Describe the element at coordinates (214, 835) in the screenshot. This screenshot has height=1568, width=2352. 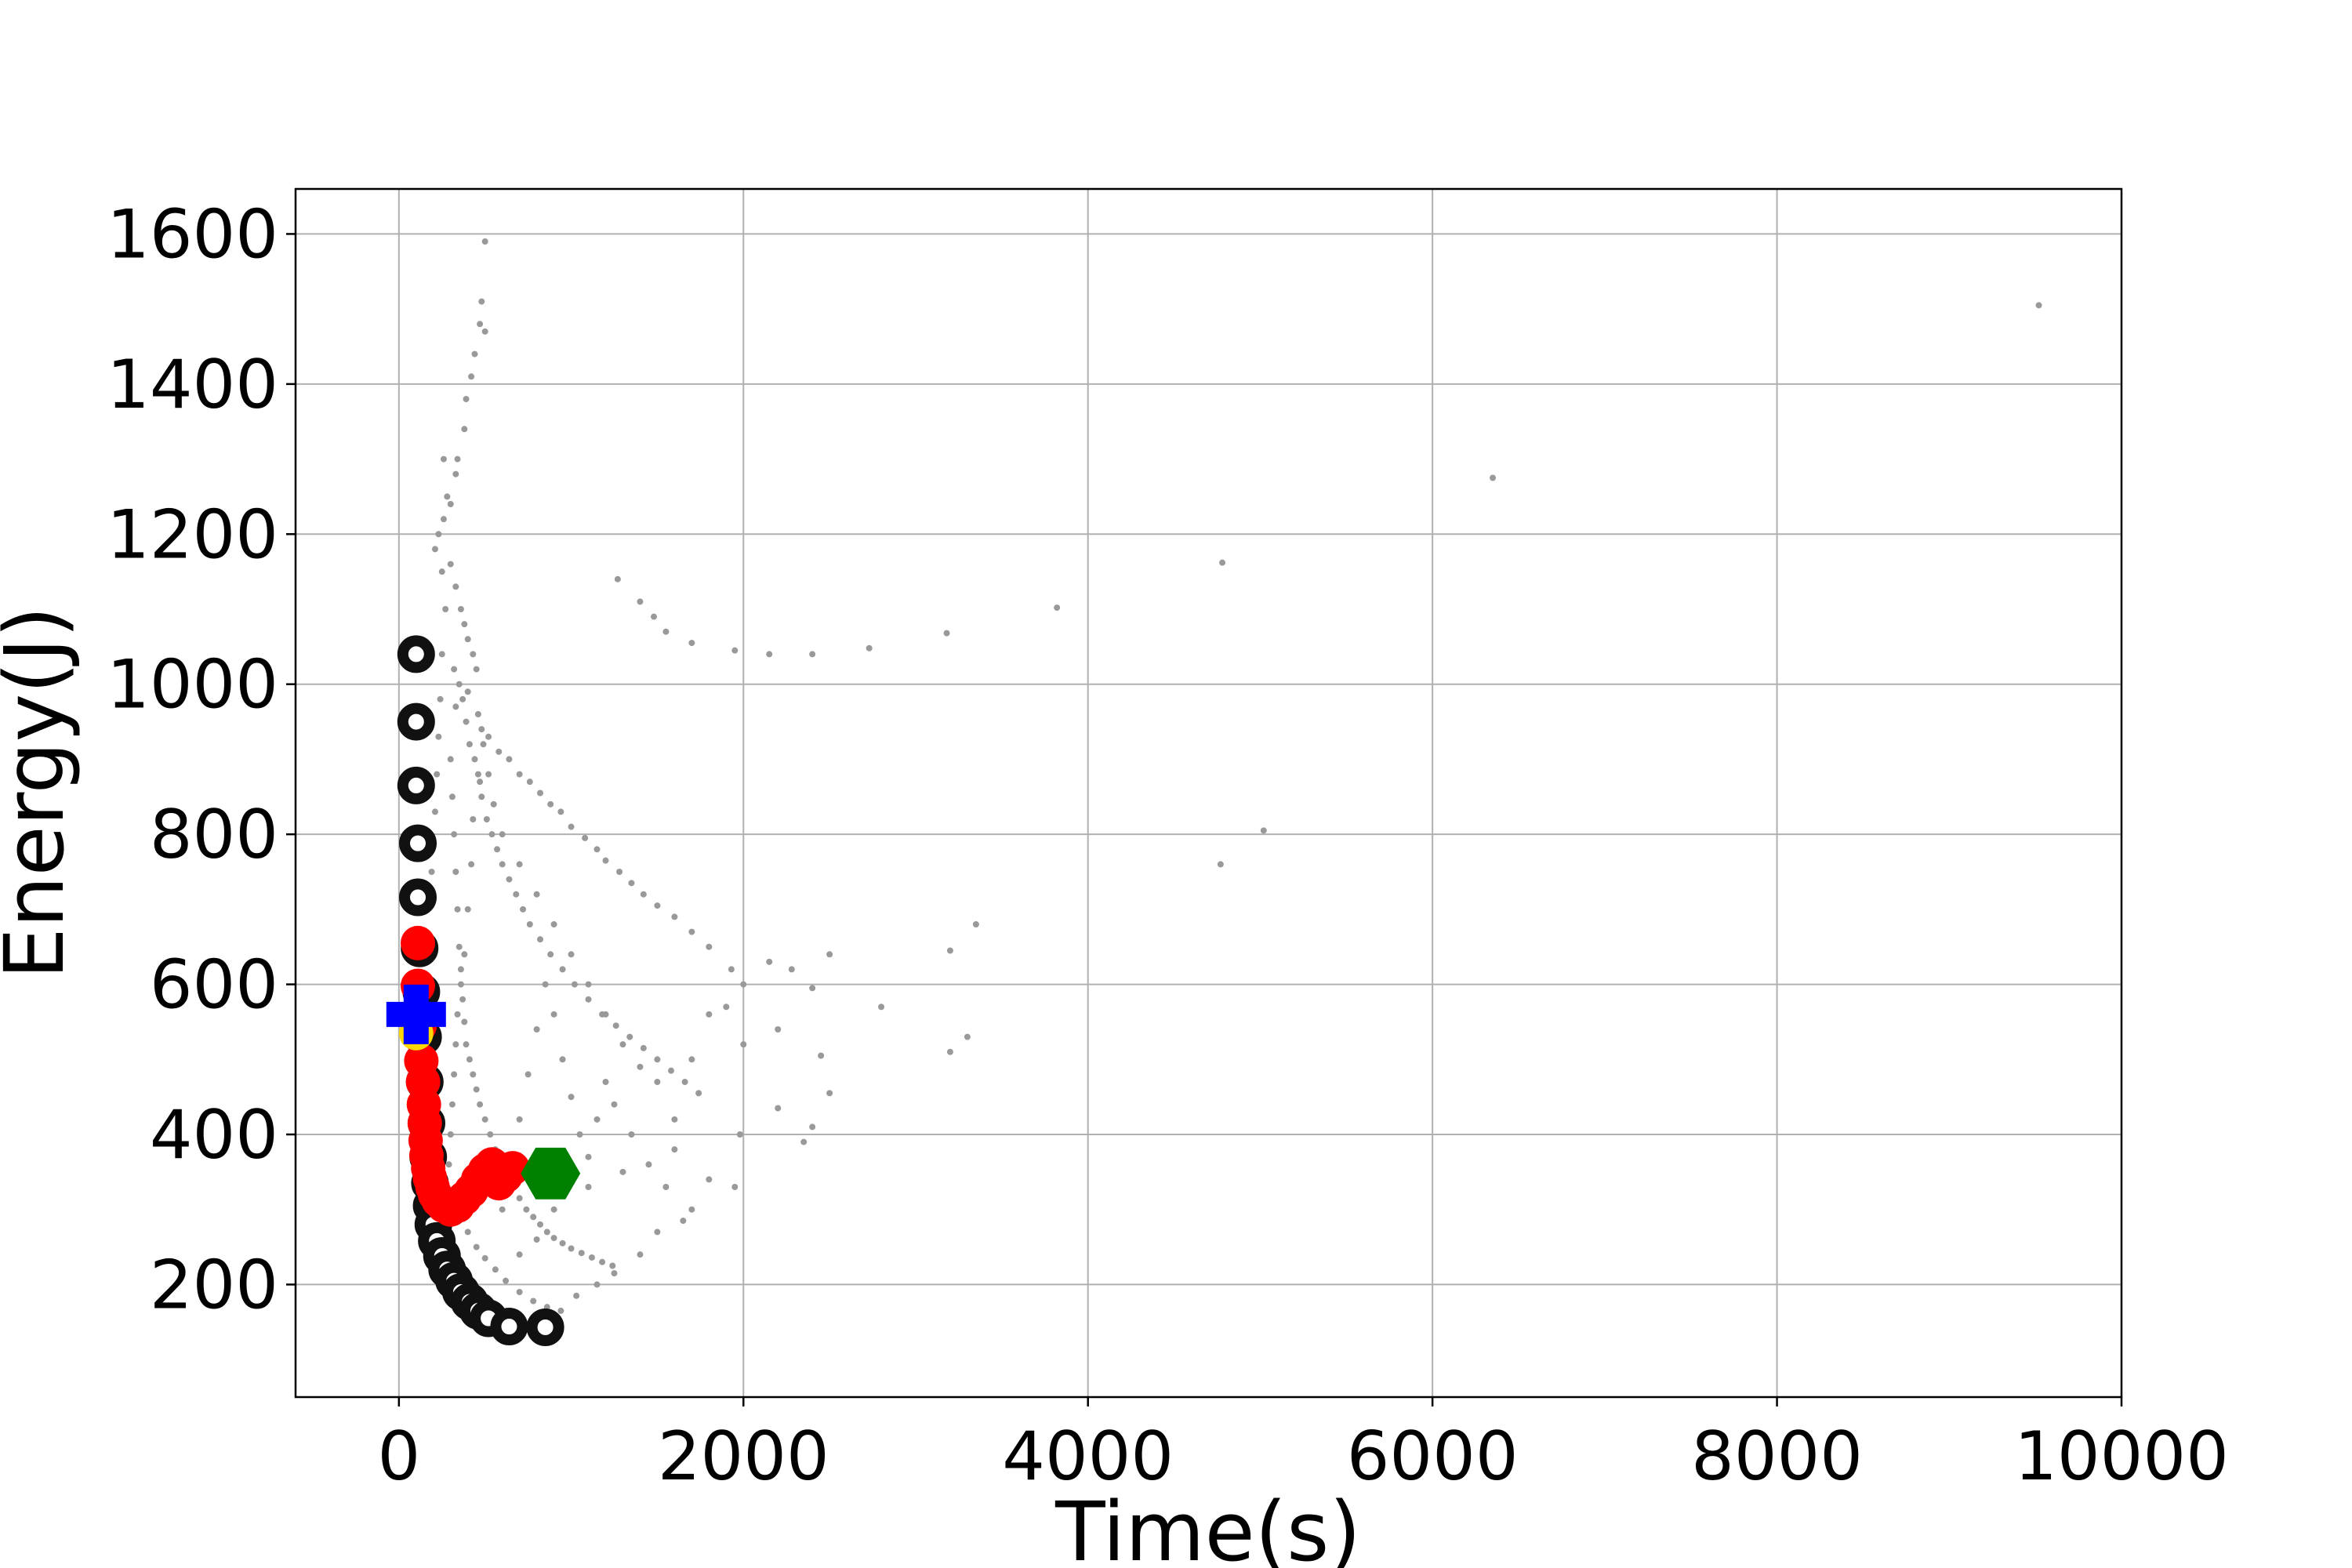
I see `y-tick-label: 800` at that location.